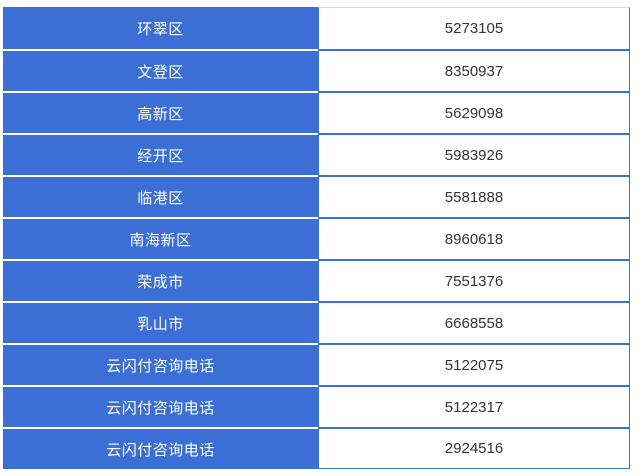 The image size is (640, 476). Describe the element at coordinates (474, 280) in the screenshot. I see `phone-number-cell: 7551376` at that location.